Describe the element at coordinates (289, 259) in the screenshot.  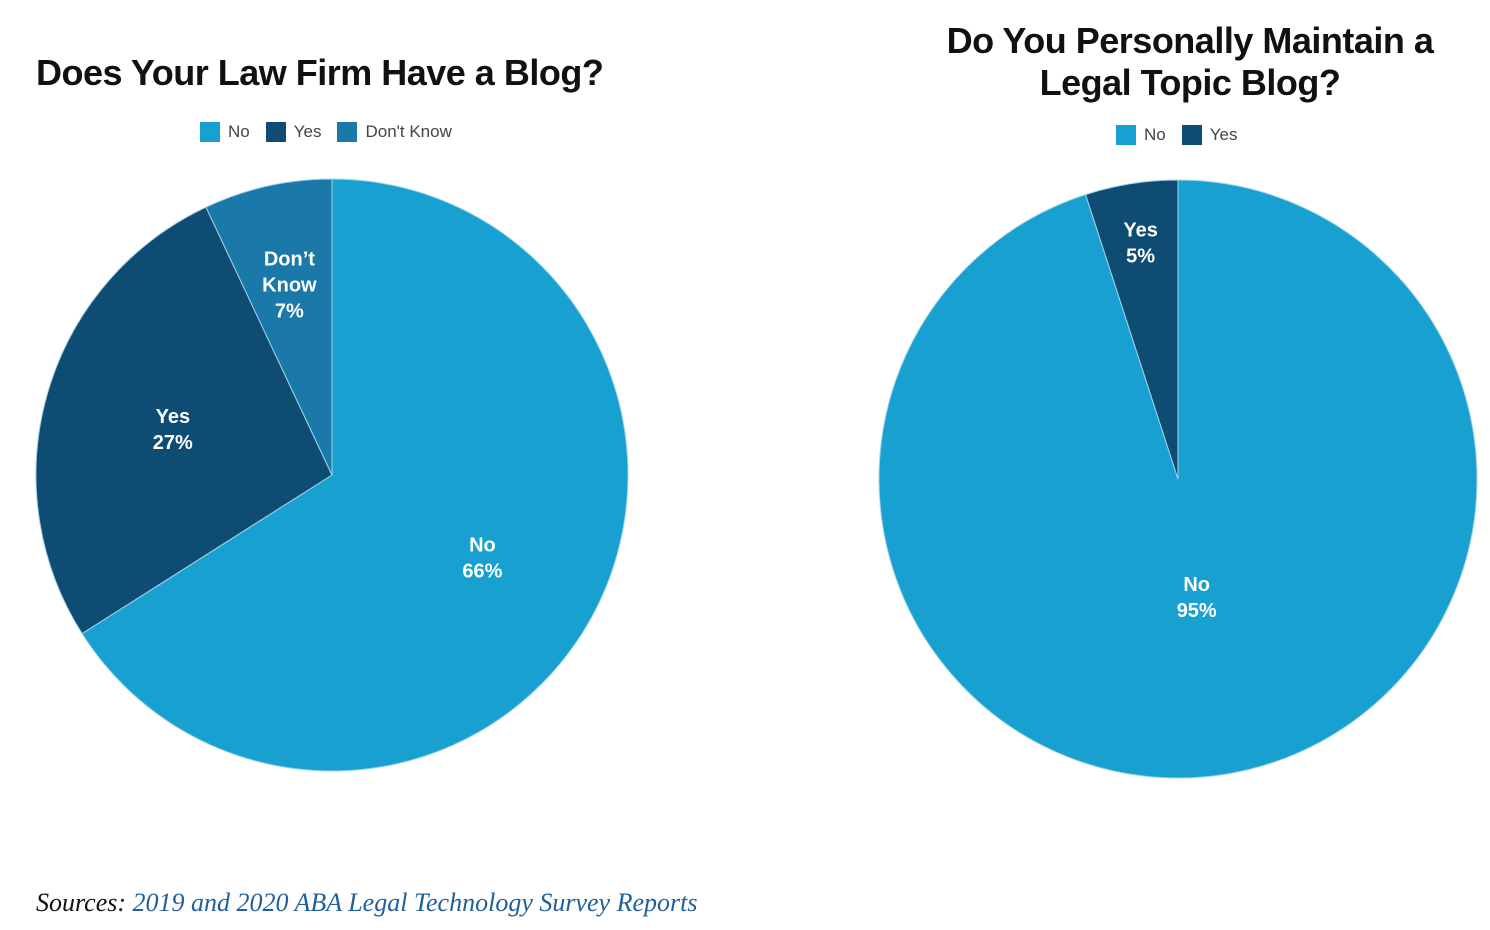
I see `slice-label-line: Don’t` at that location.